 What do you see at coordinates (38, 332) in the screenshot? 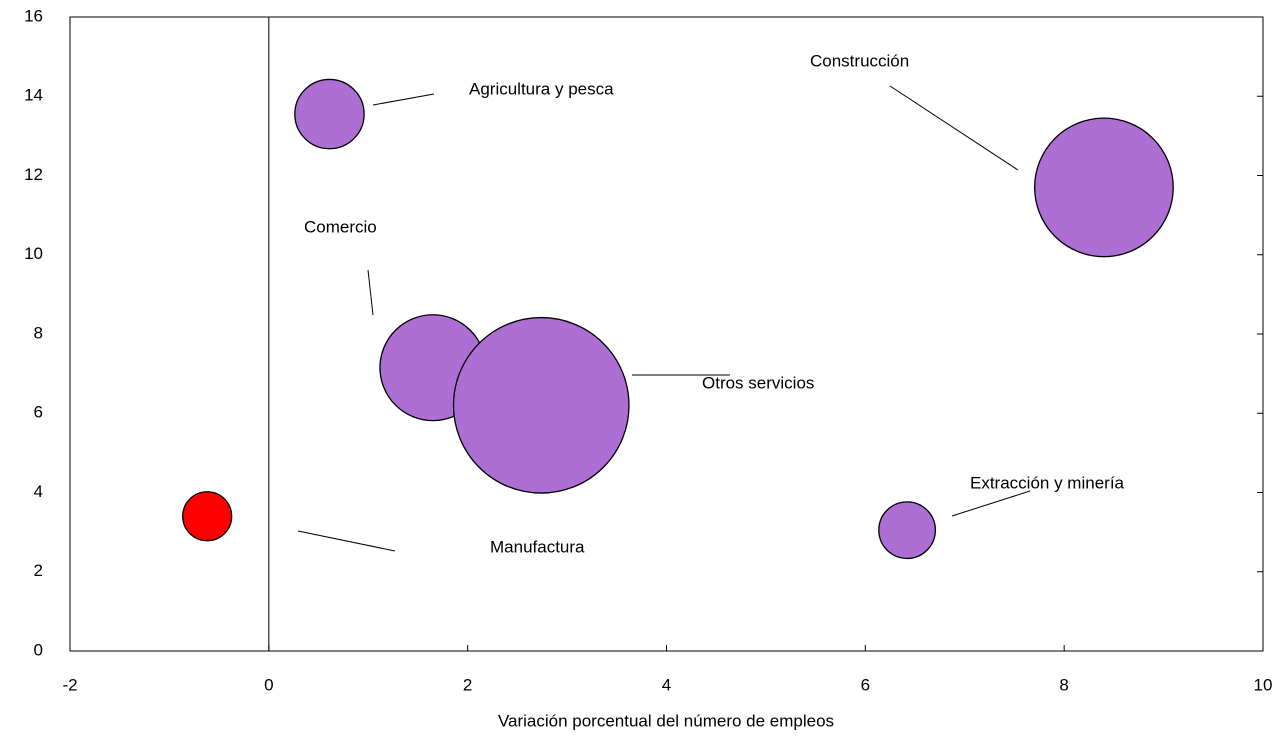
I see `y-tick-label: 8` at bounding box center [38, 332].